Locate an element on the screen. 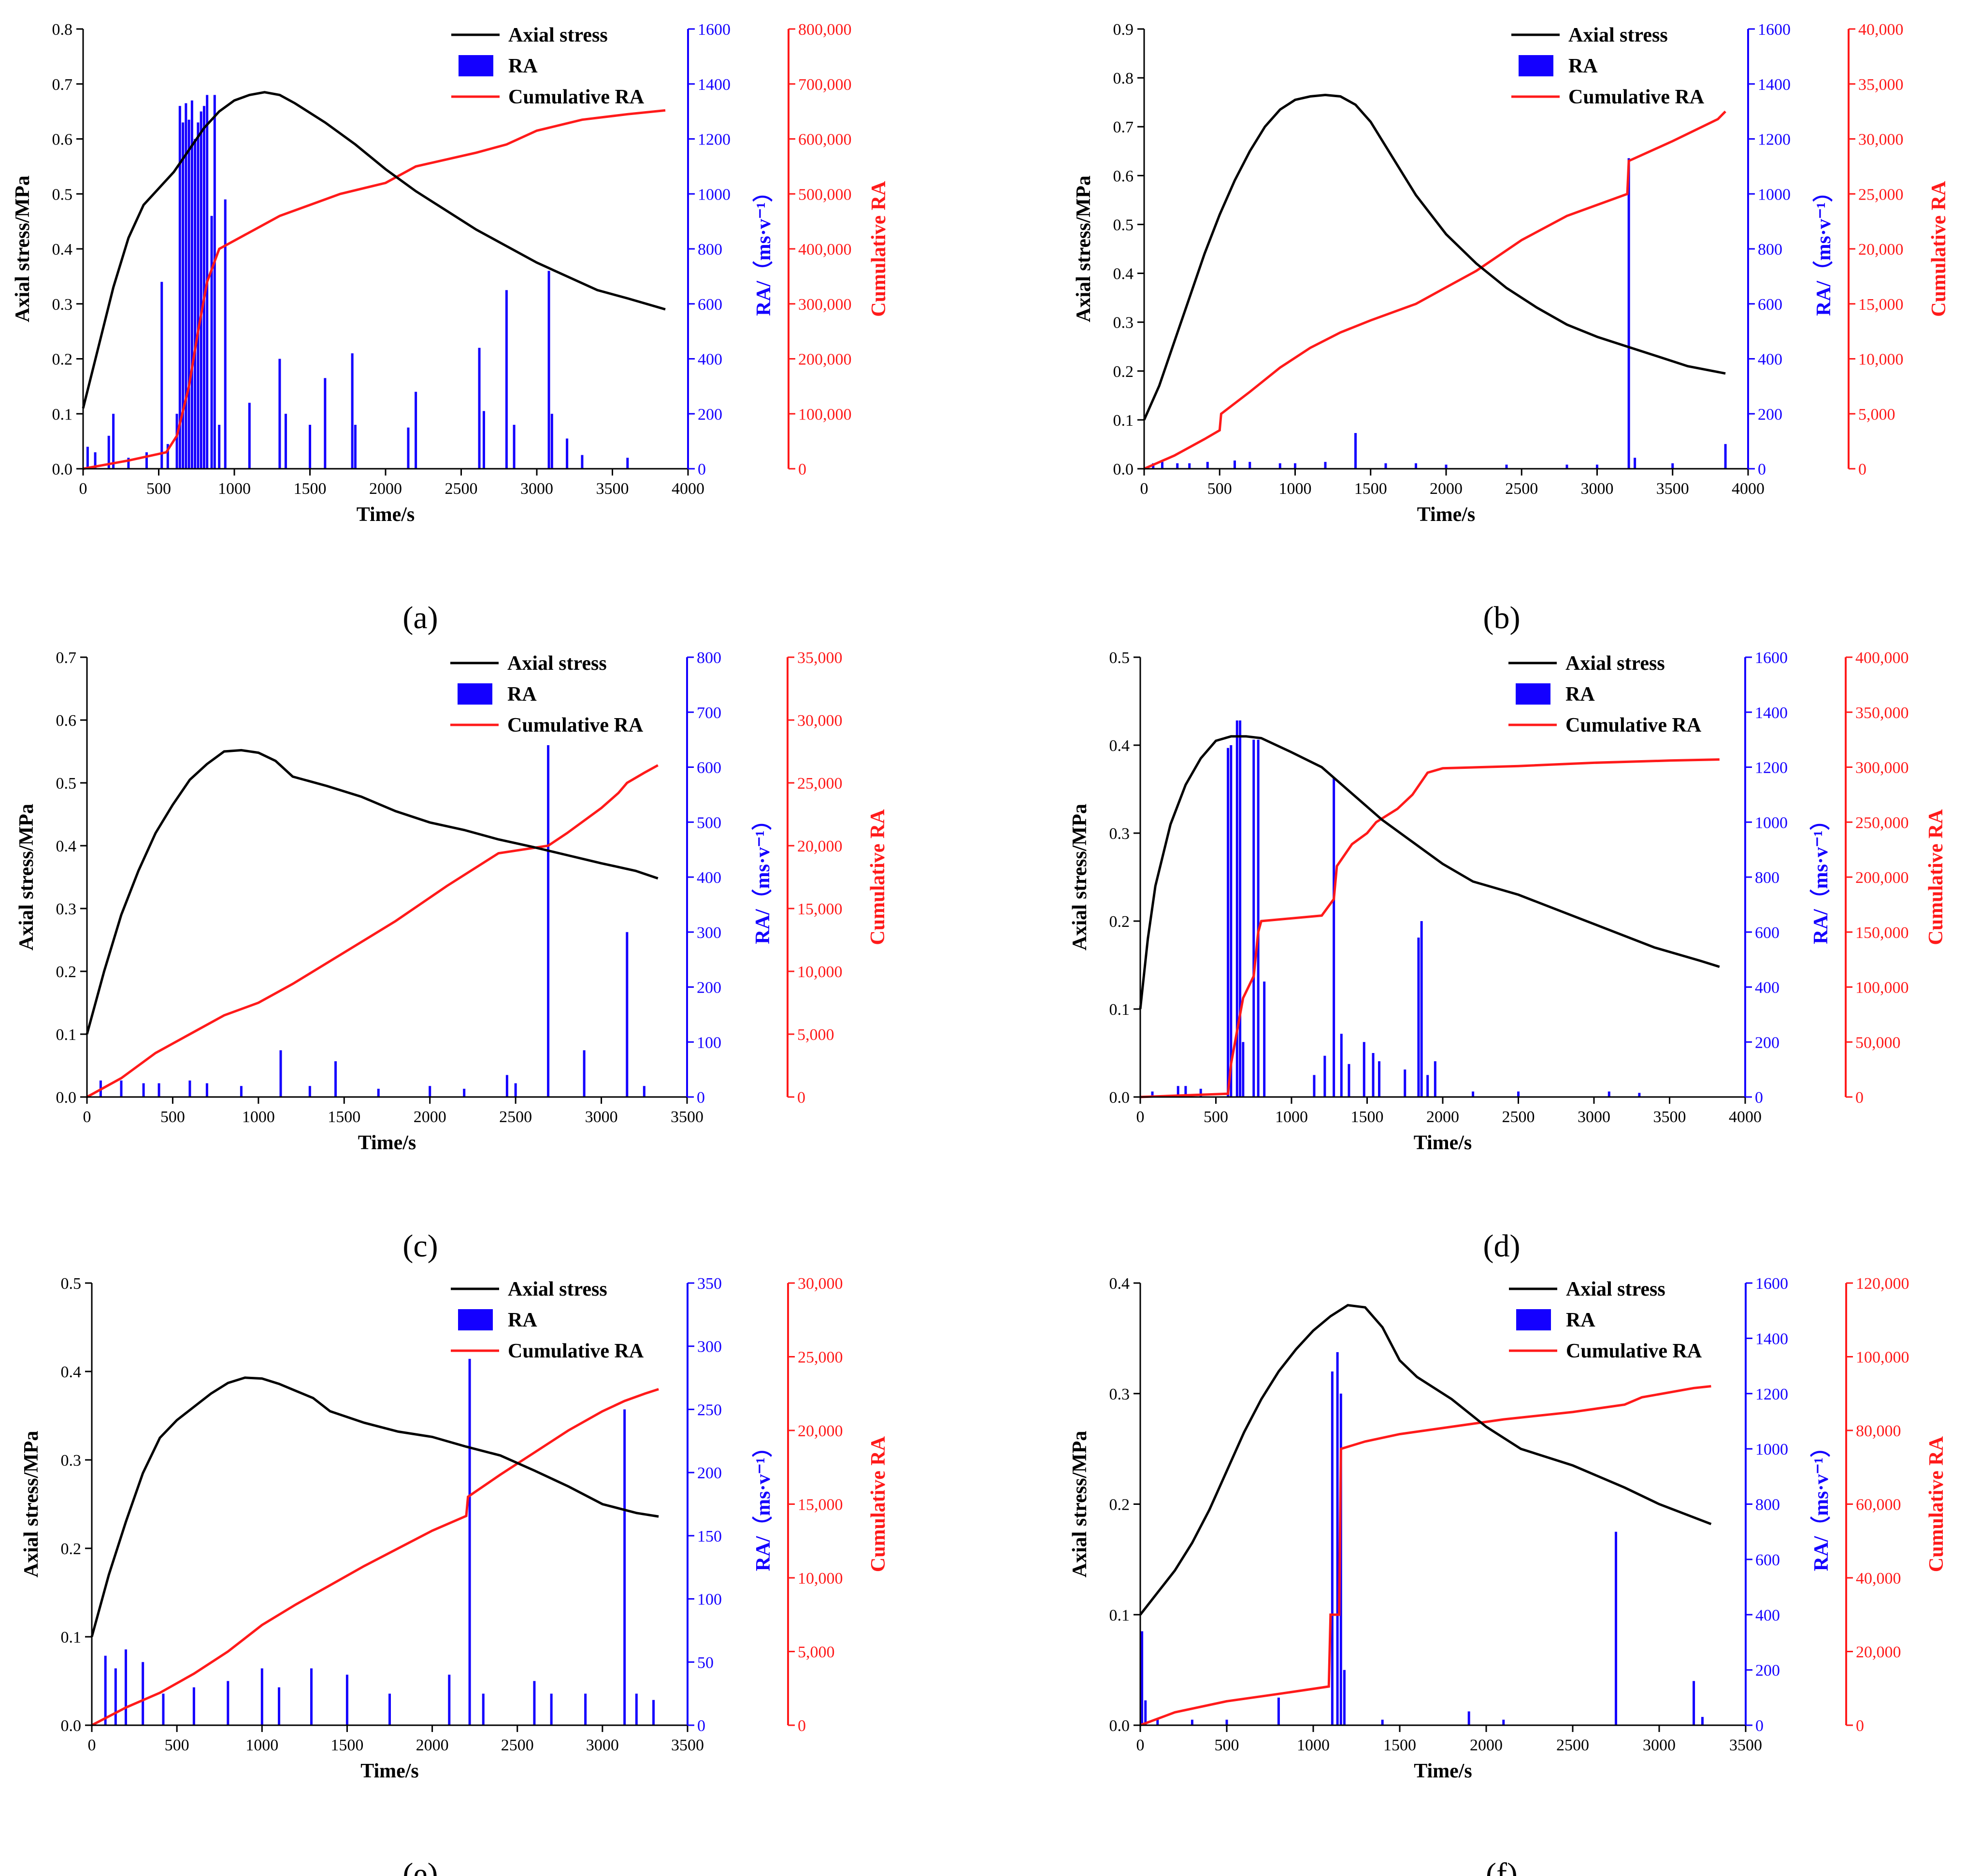  cum-tick-label: 0 is located at coordinates (1860, 1726).